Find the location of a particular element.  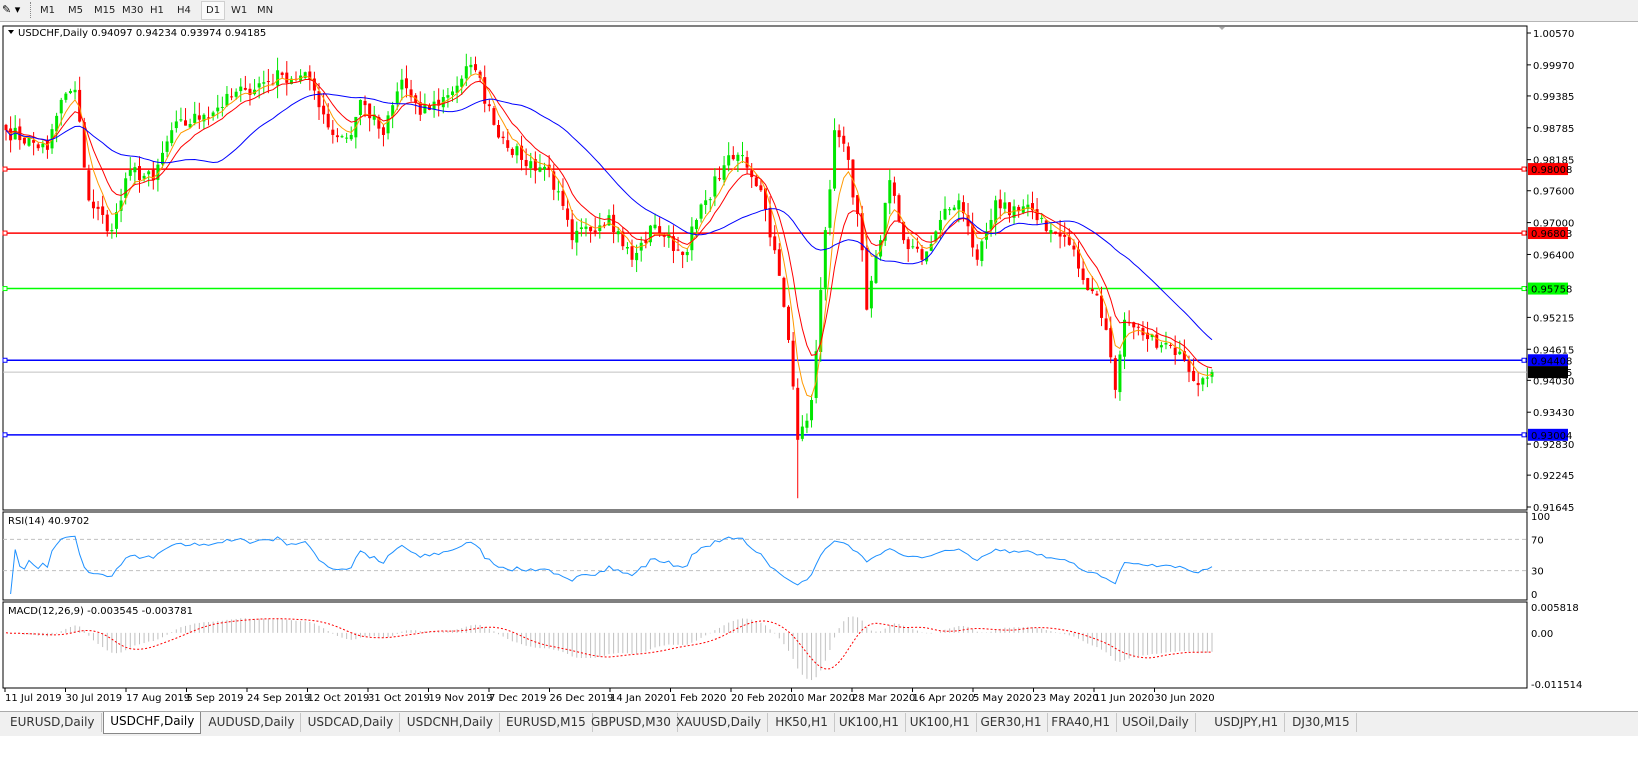

macd-histogram is located at coordinates (611, 648).